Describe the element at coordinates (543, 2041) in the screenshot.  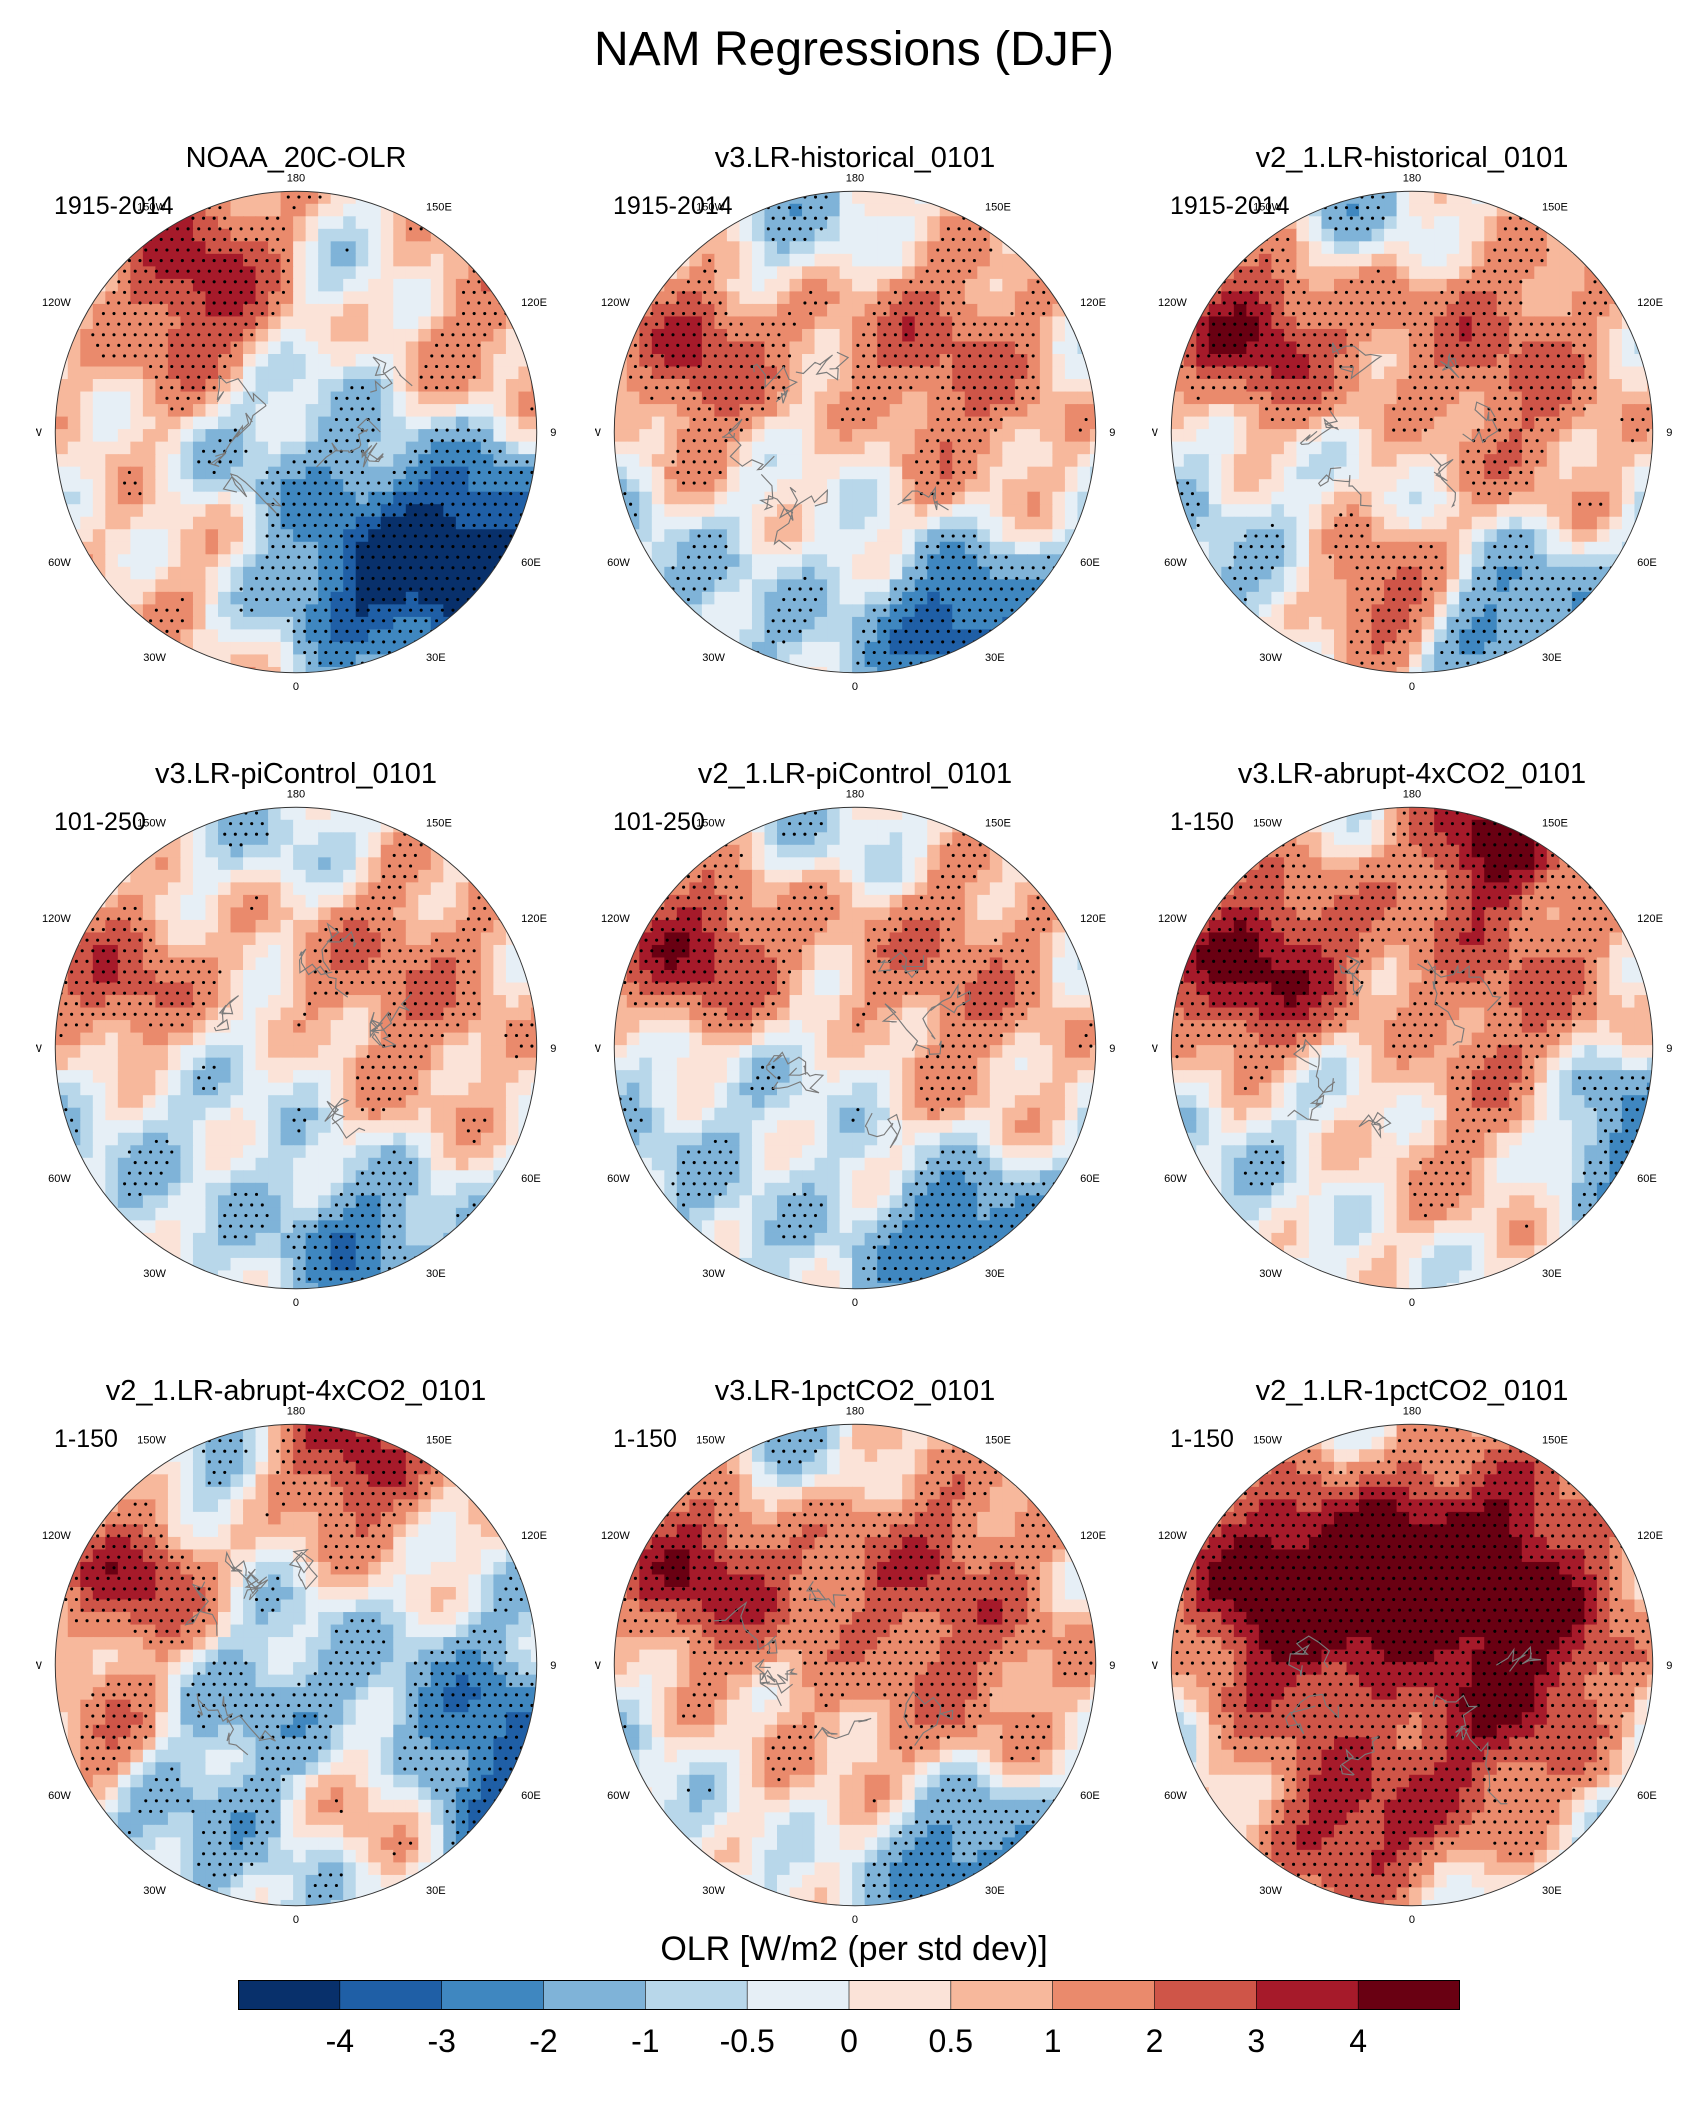
I see `colorbar-tick-label: -2` at that location.